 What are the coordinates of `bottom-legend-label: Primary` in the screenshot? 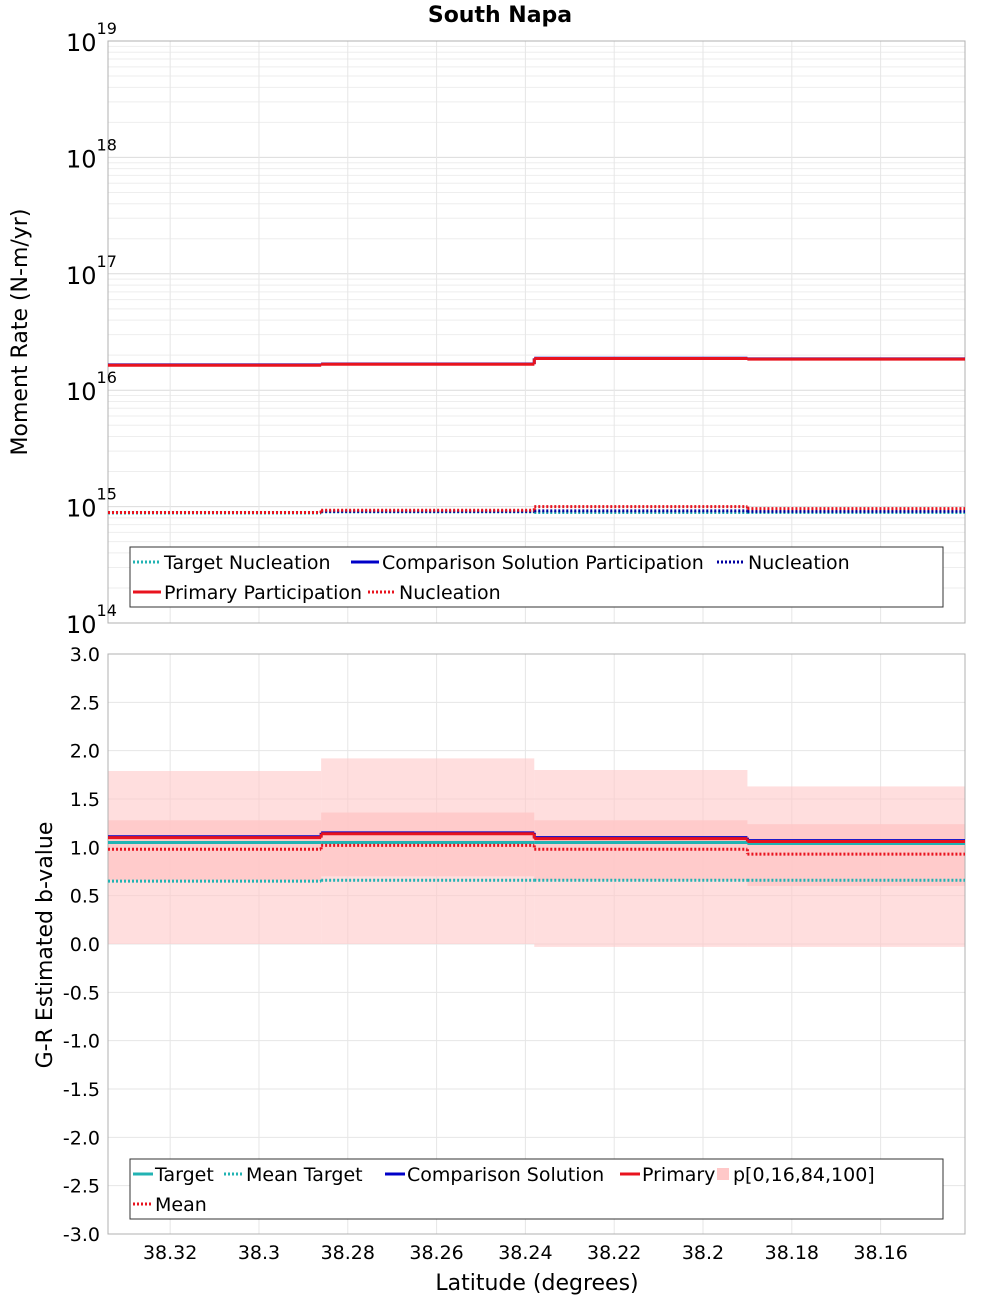 It's located at (678, 1175).